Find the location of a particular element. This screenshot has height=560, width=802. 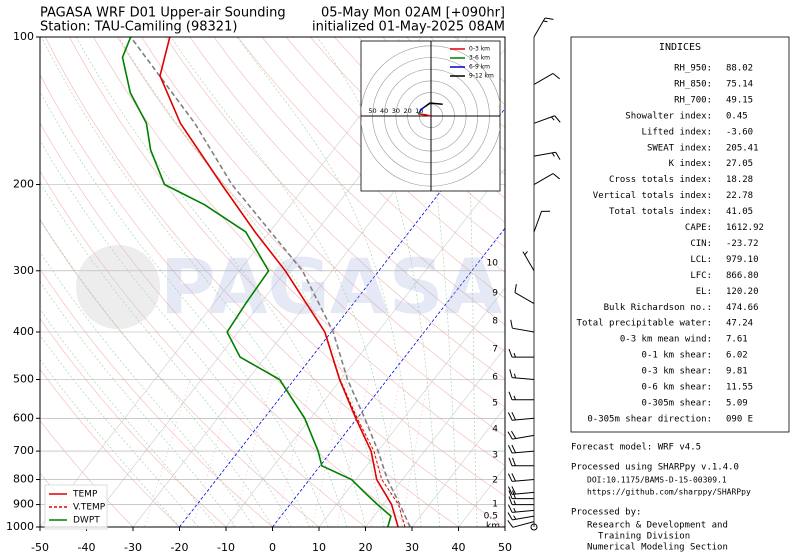

index-label: 0-305m shear: is located at coordinates (677, 403).